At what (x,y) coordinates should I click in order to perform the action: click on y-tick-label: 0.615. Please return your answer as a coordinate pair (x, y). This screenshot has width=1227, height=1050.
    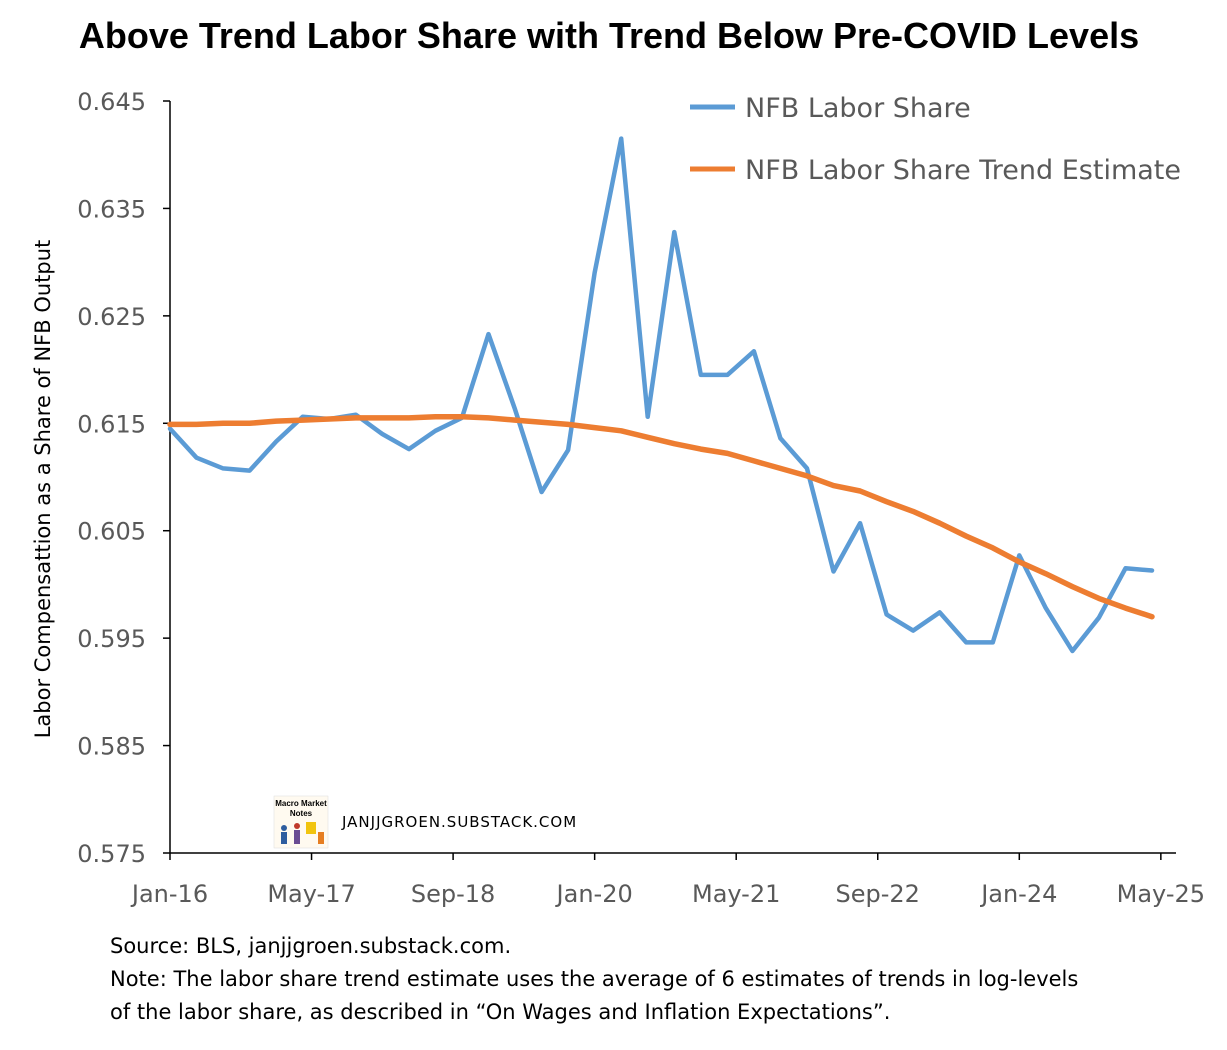
    Looking at the image, I should click on (111, 424).